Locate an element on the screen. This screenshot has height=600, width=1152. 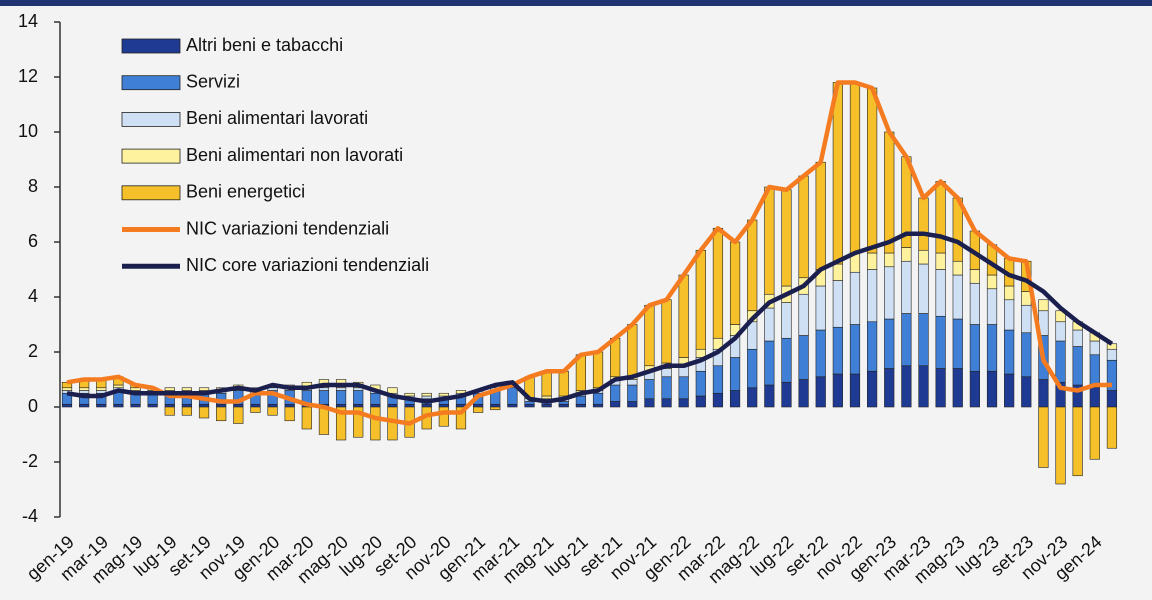
y-tick-label: -4 is located at coordinates (30, 516).